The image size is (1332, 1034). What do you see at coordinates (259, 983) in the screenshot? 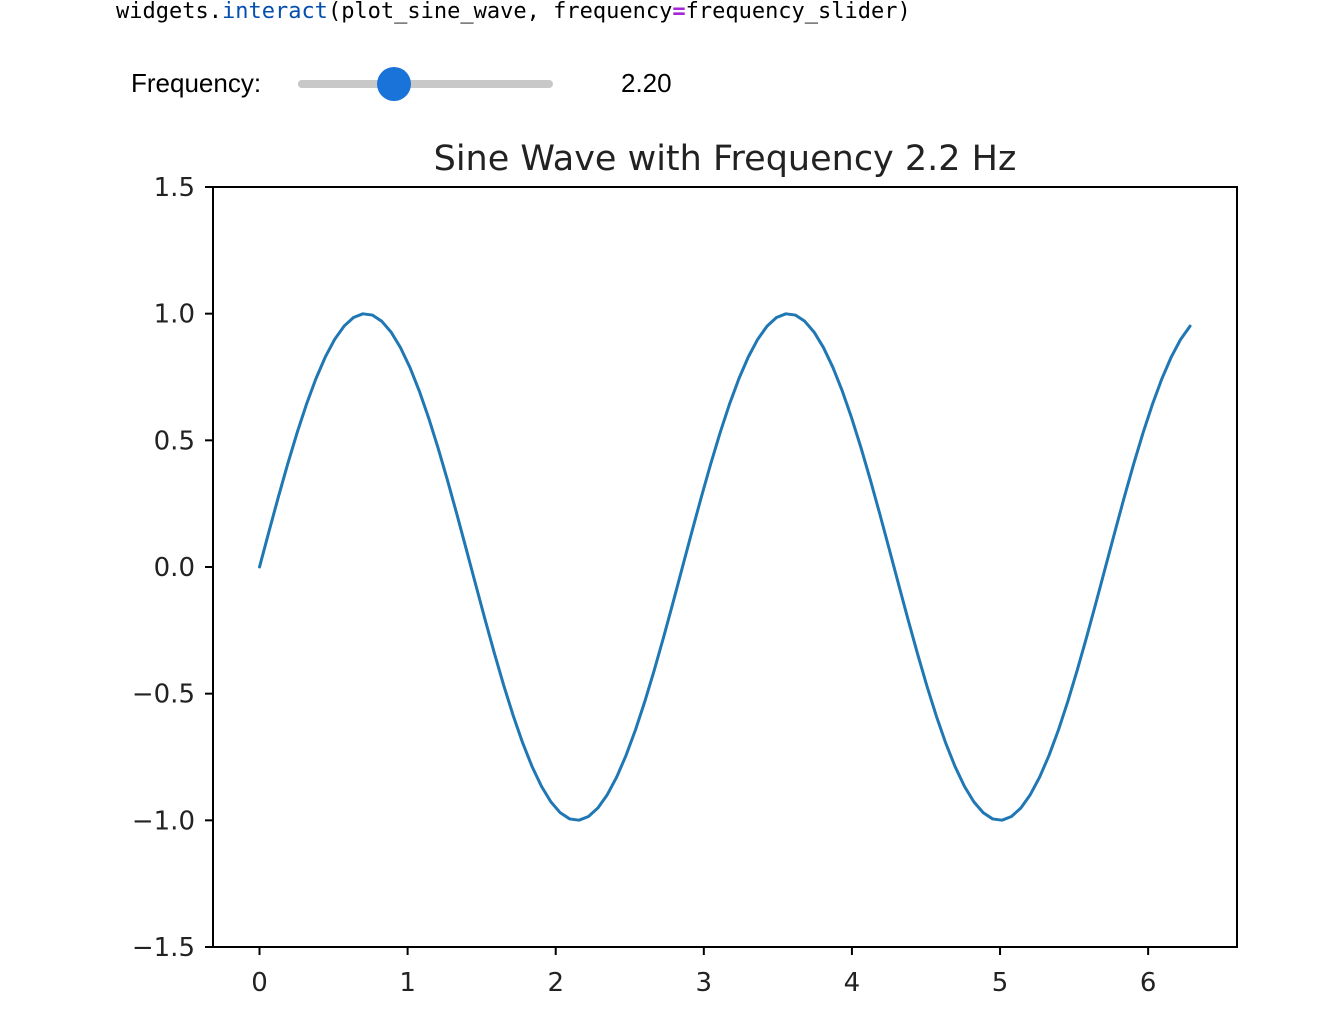
I see `x-tick-label: 0` at bounding box center [259, 983].